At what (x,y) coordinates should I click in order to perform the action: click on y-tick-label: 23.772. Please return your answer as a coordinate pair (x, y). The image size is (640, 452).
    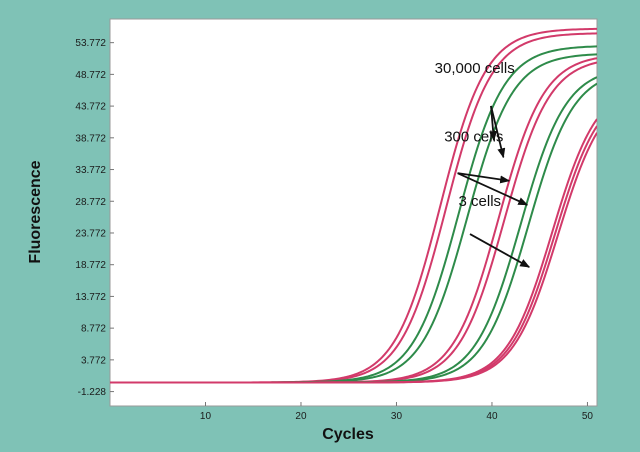
    Looking at the image, I should click on (90, 233).